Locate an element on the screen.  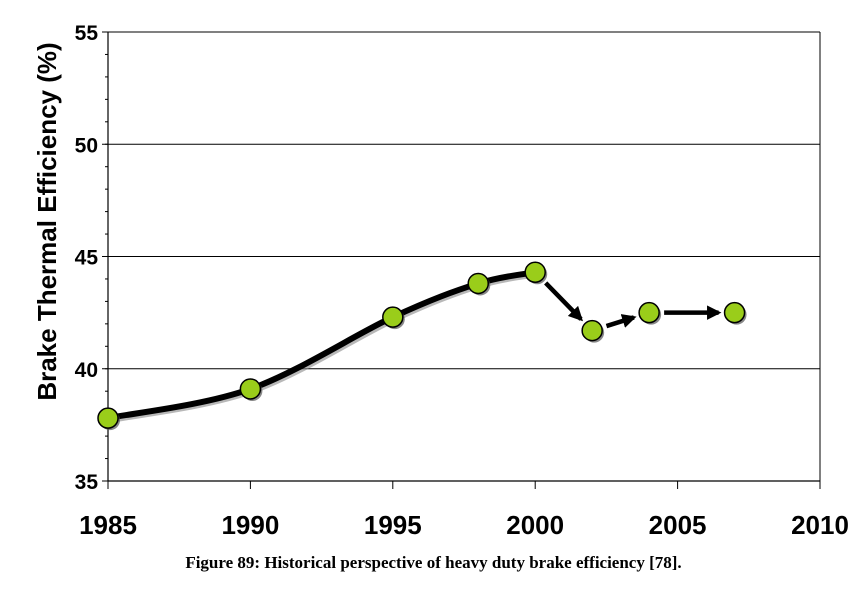
y-tick-label: 45 is located at coordinates (87, 258).